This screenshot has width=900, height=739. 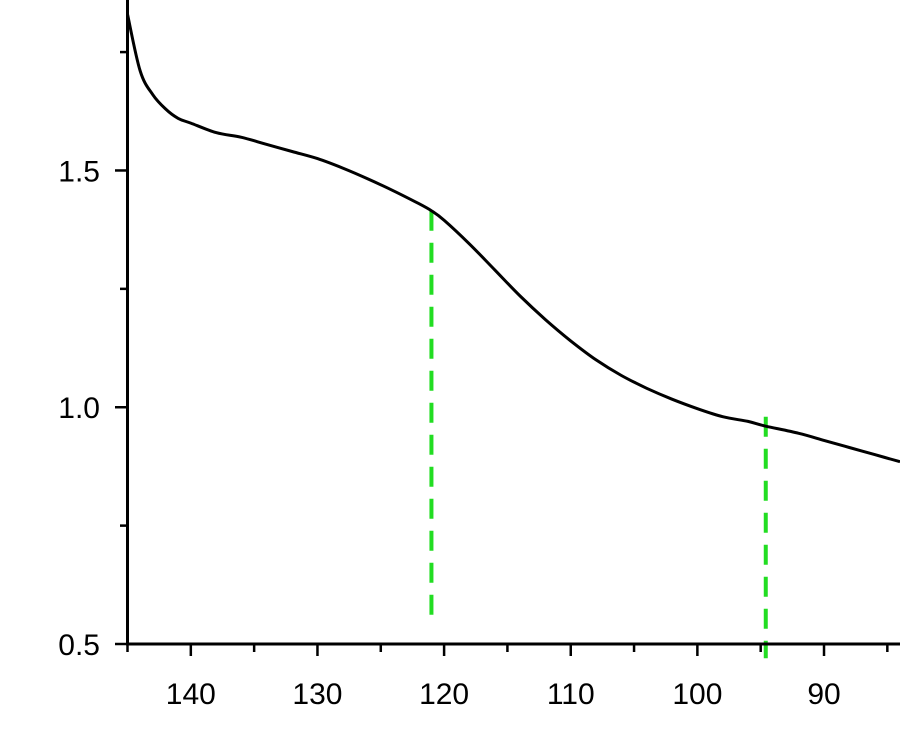 What do you see at coordinates (317, 694) in the screenshot?
I see `x-tick-label: 130` at bounding box center [317, 694].